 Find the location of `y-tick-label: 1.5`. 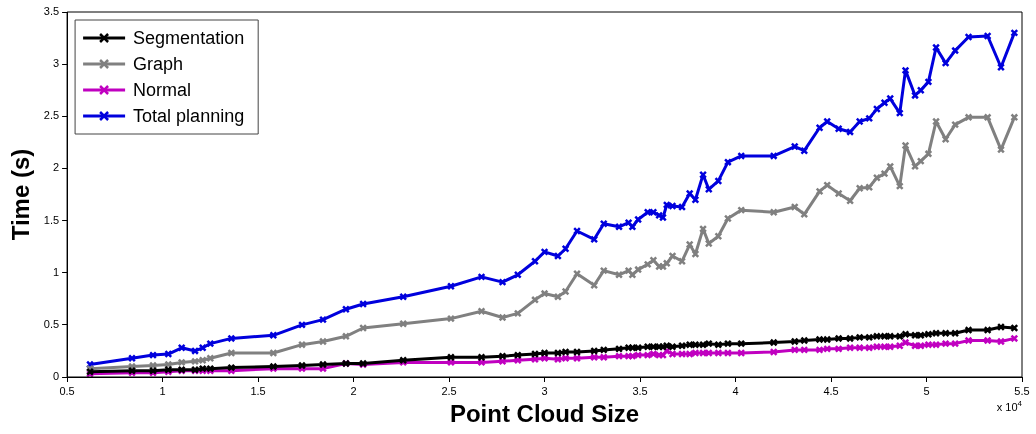

y-tick-label: 1.5 is located at coordinates (51, 219).